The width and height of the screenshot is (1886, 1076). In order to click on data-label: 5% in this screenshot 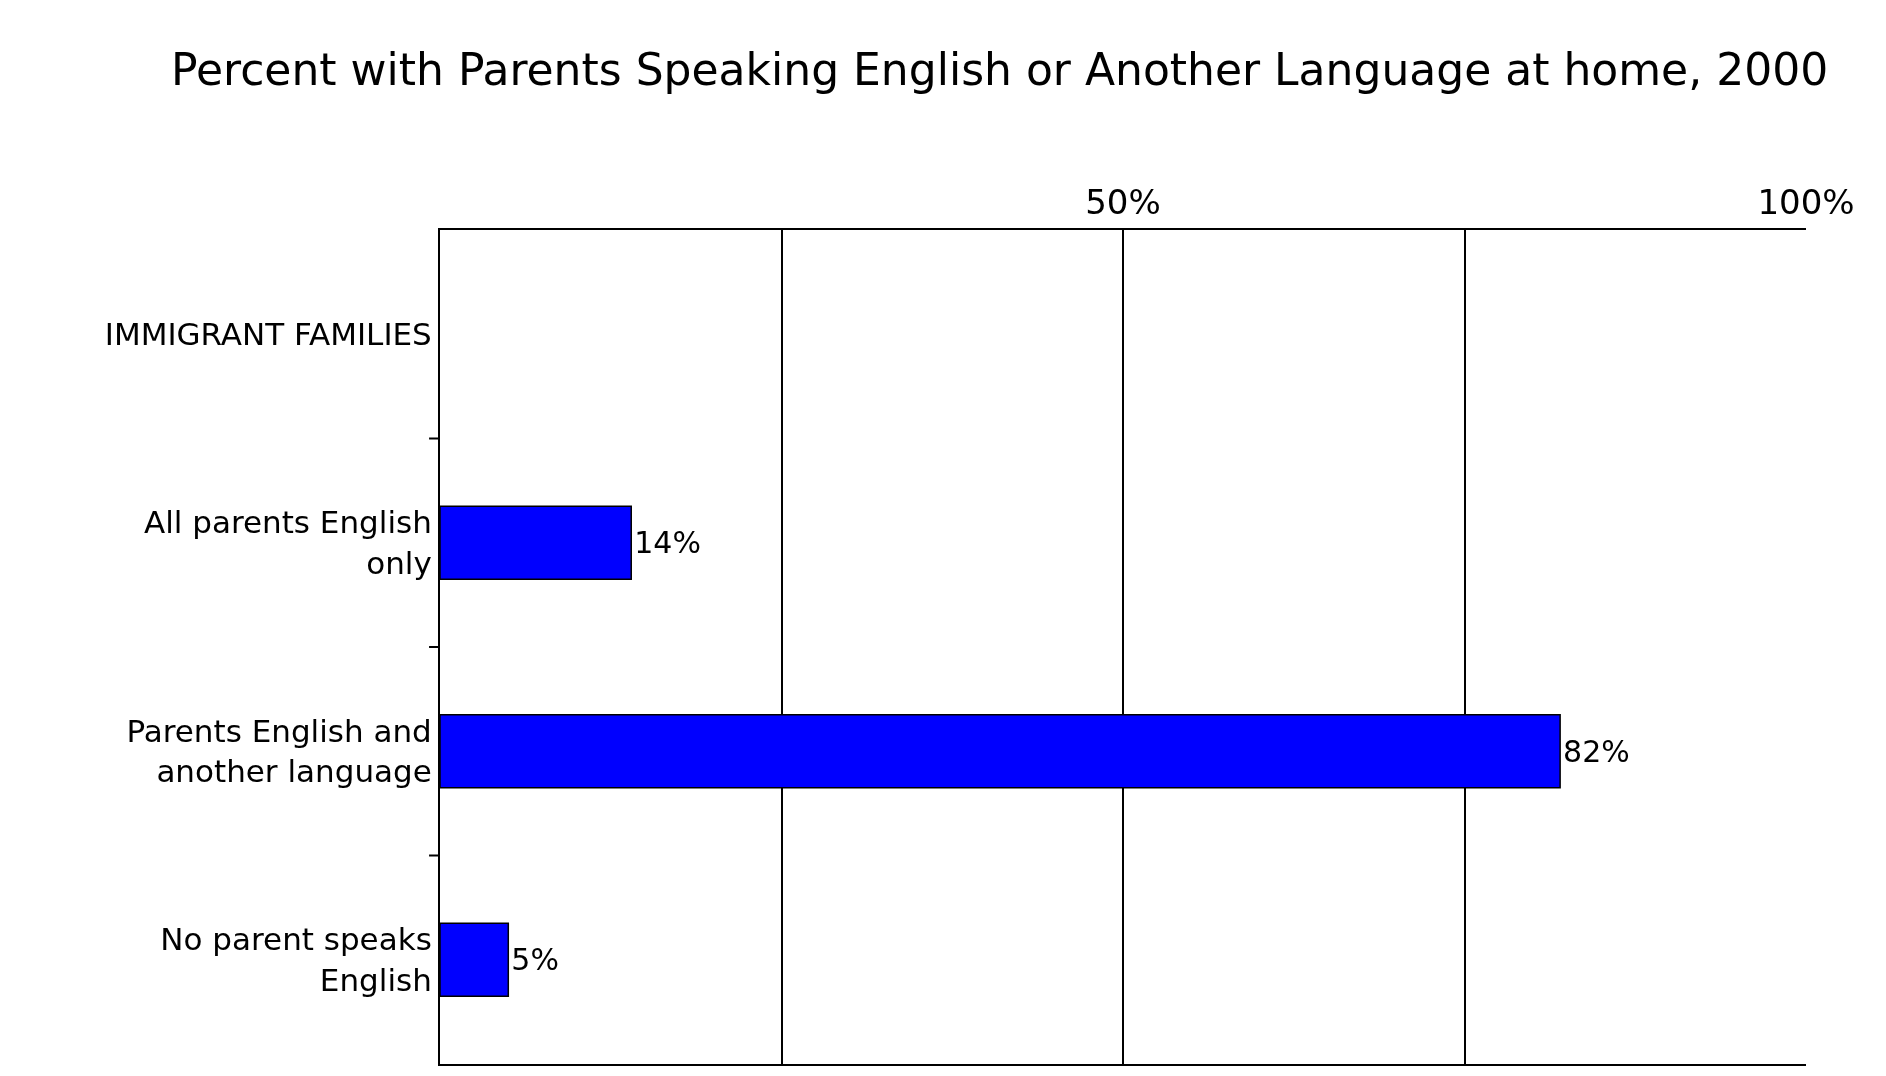, I will do `click(535, 960)`.